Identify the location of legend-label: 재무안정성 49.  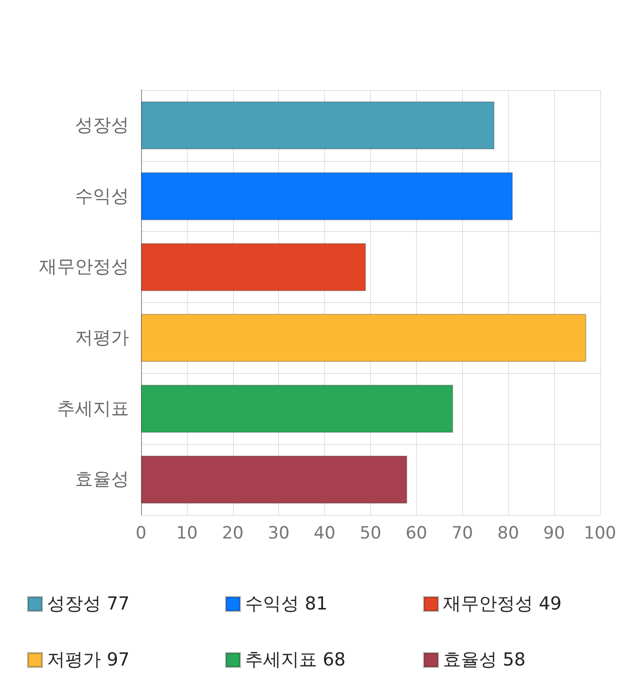
(502, 604).